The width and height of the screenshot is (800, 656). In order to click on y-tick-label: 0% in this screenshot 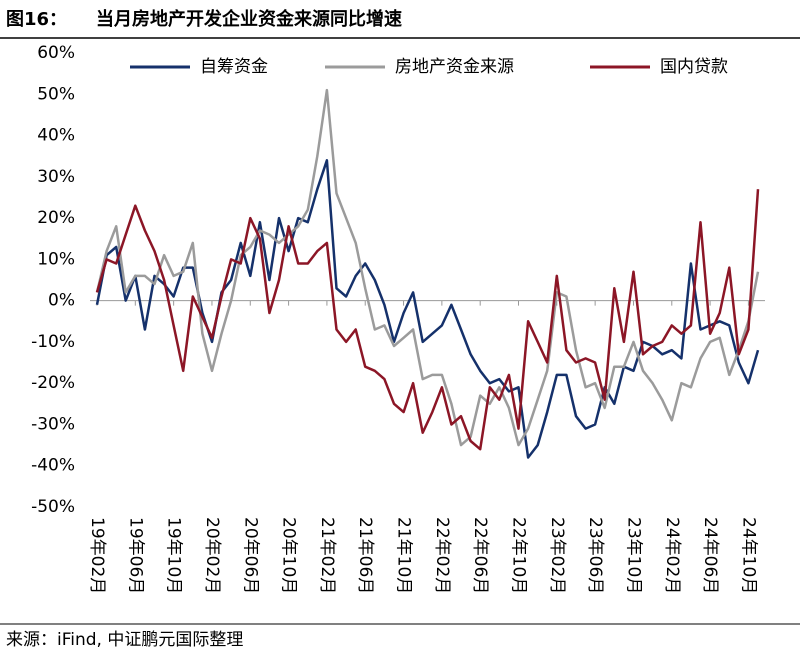, I will do `click(61, 301)`.